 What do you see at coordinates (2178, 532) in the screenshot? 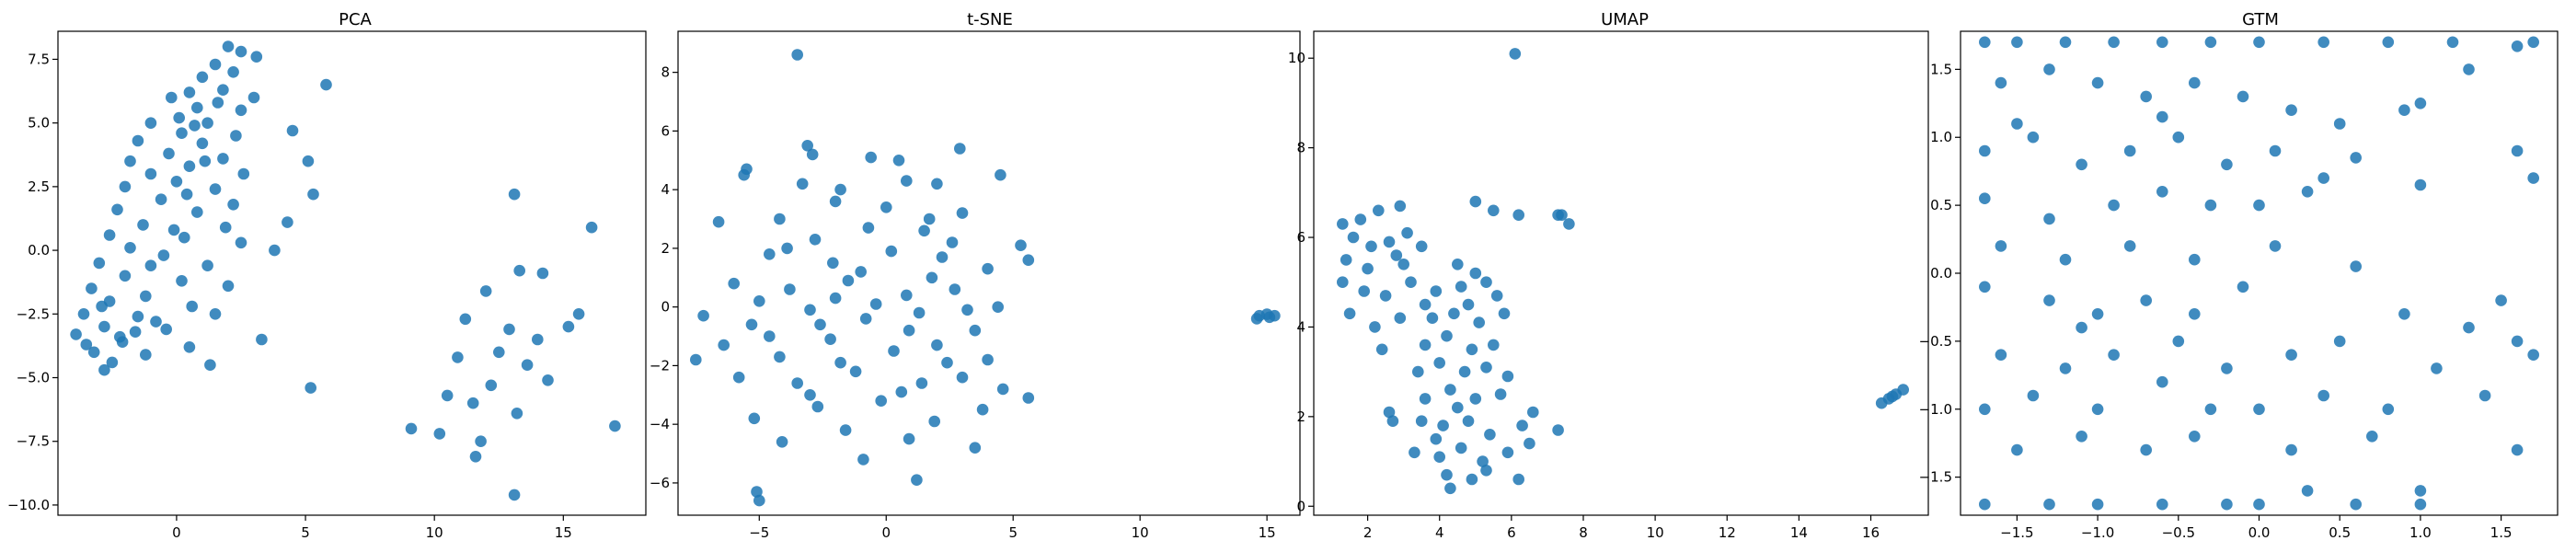
I see `x-tick-label: −0.5` at bounding box center [2178, 532].